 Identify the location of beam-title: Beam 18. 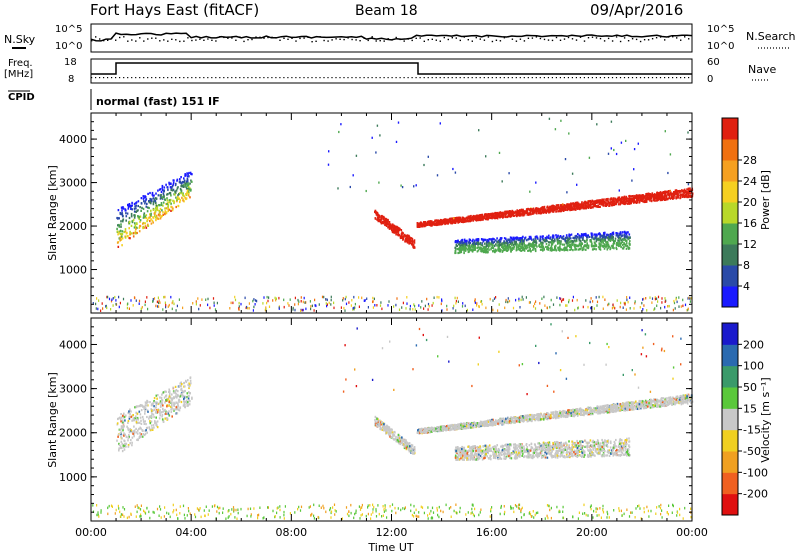
(386, 11).